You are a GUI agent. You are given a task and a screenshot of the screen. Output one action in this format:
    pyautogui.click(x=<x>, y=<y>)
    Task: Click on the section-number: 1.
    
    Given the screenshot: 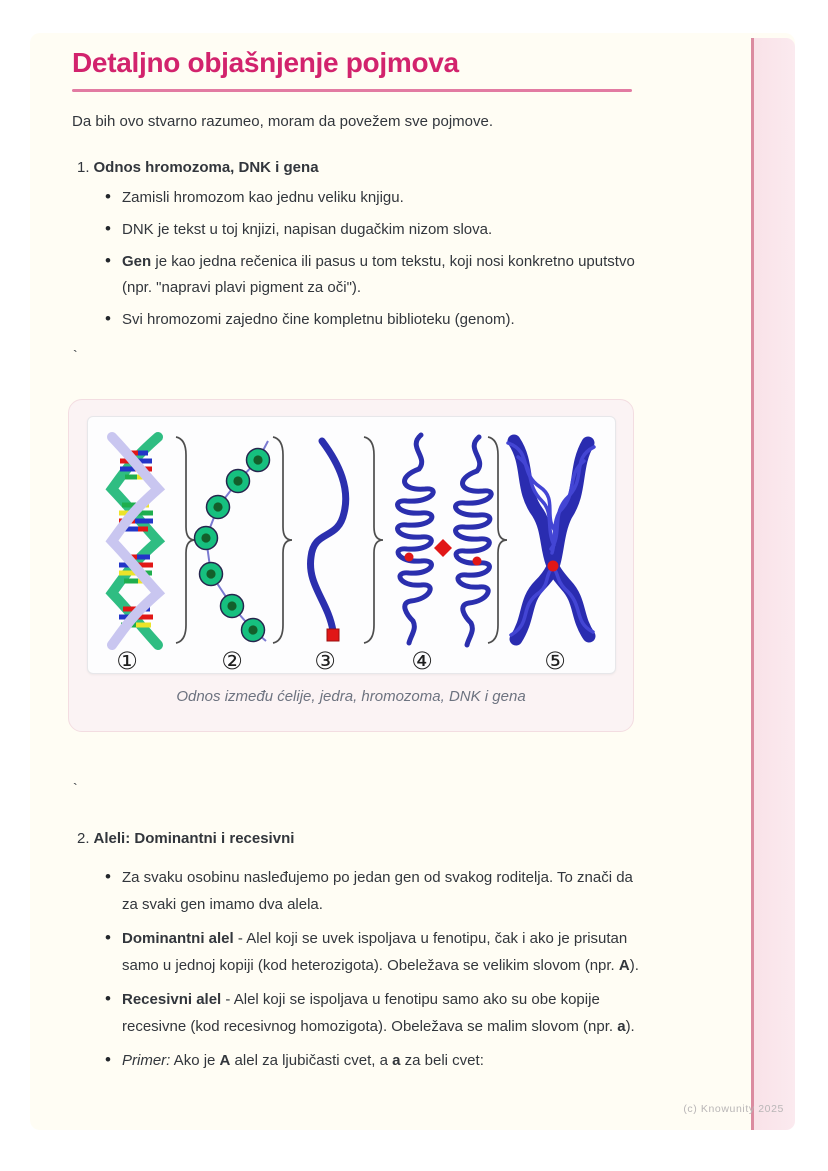 What is the action you would take?
    pyautogui.click(x=83, y=167)
    